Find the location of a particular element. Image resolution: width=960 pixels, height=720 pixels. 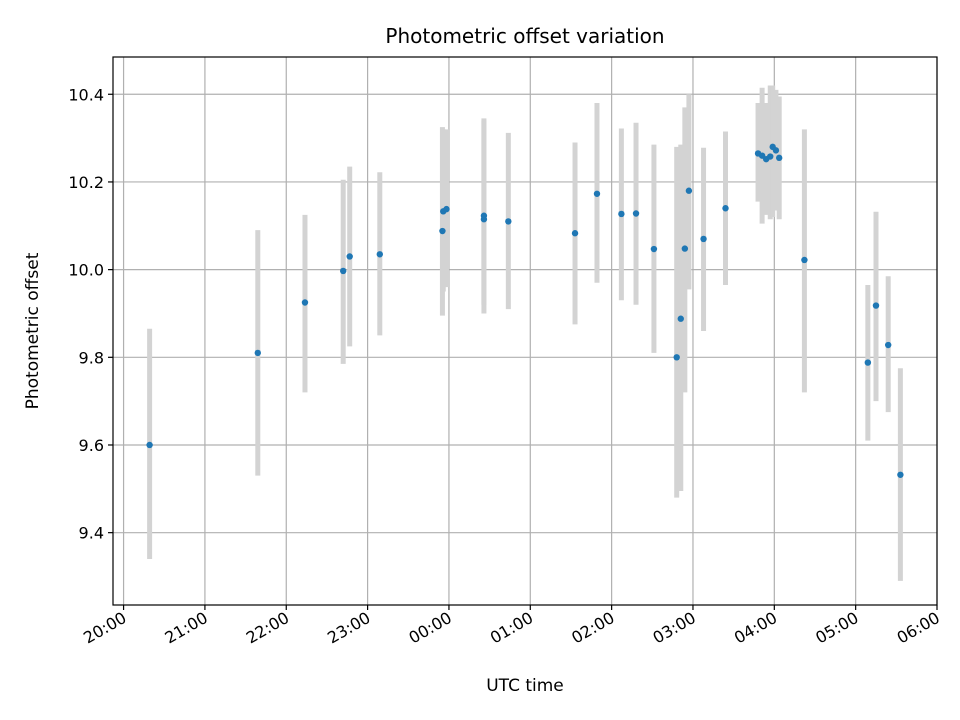

y-tick-label: 9.6 is located at coordinates (91, 445).